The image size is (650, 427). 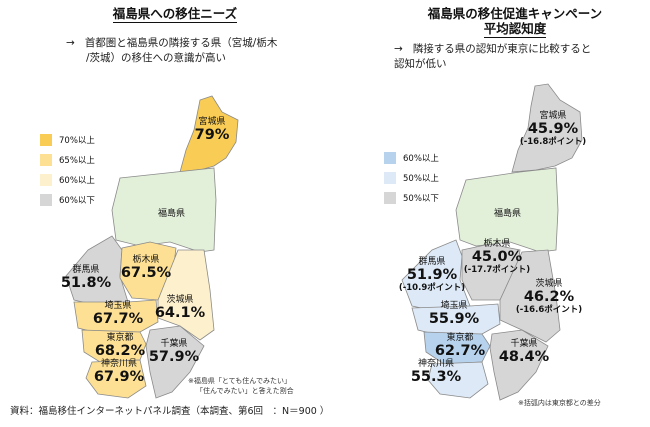 I want to click on pref-value: 48.4%, so click(x=524, y=356).